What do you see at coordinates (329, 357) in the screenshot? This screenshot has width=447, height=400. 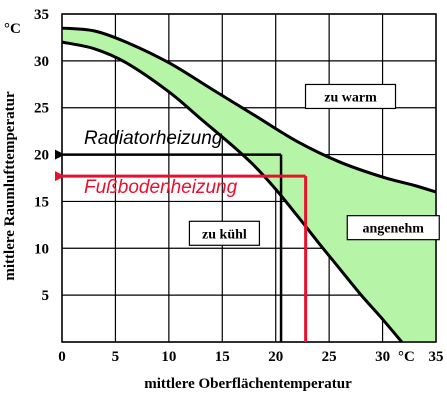 I see `x-tick-label: 25` at bounding box center [329, 357].